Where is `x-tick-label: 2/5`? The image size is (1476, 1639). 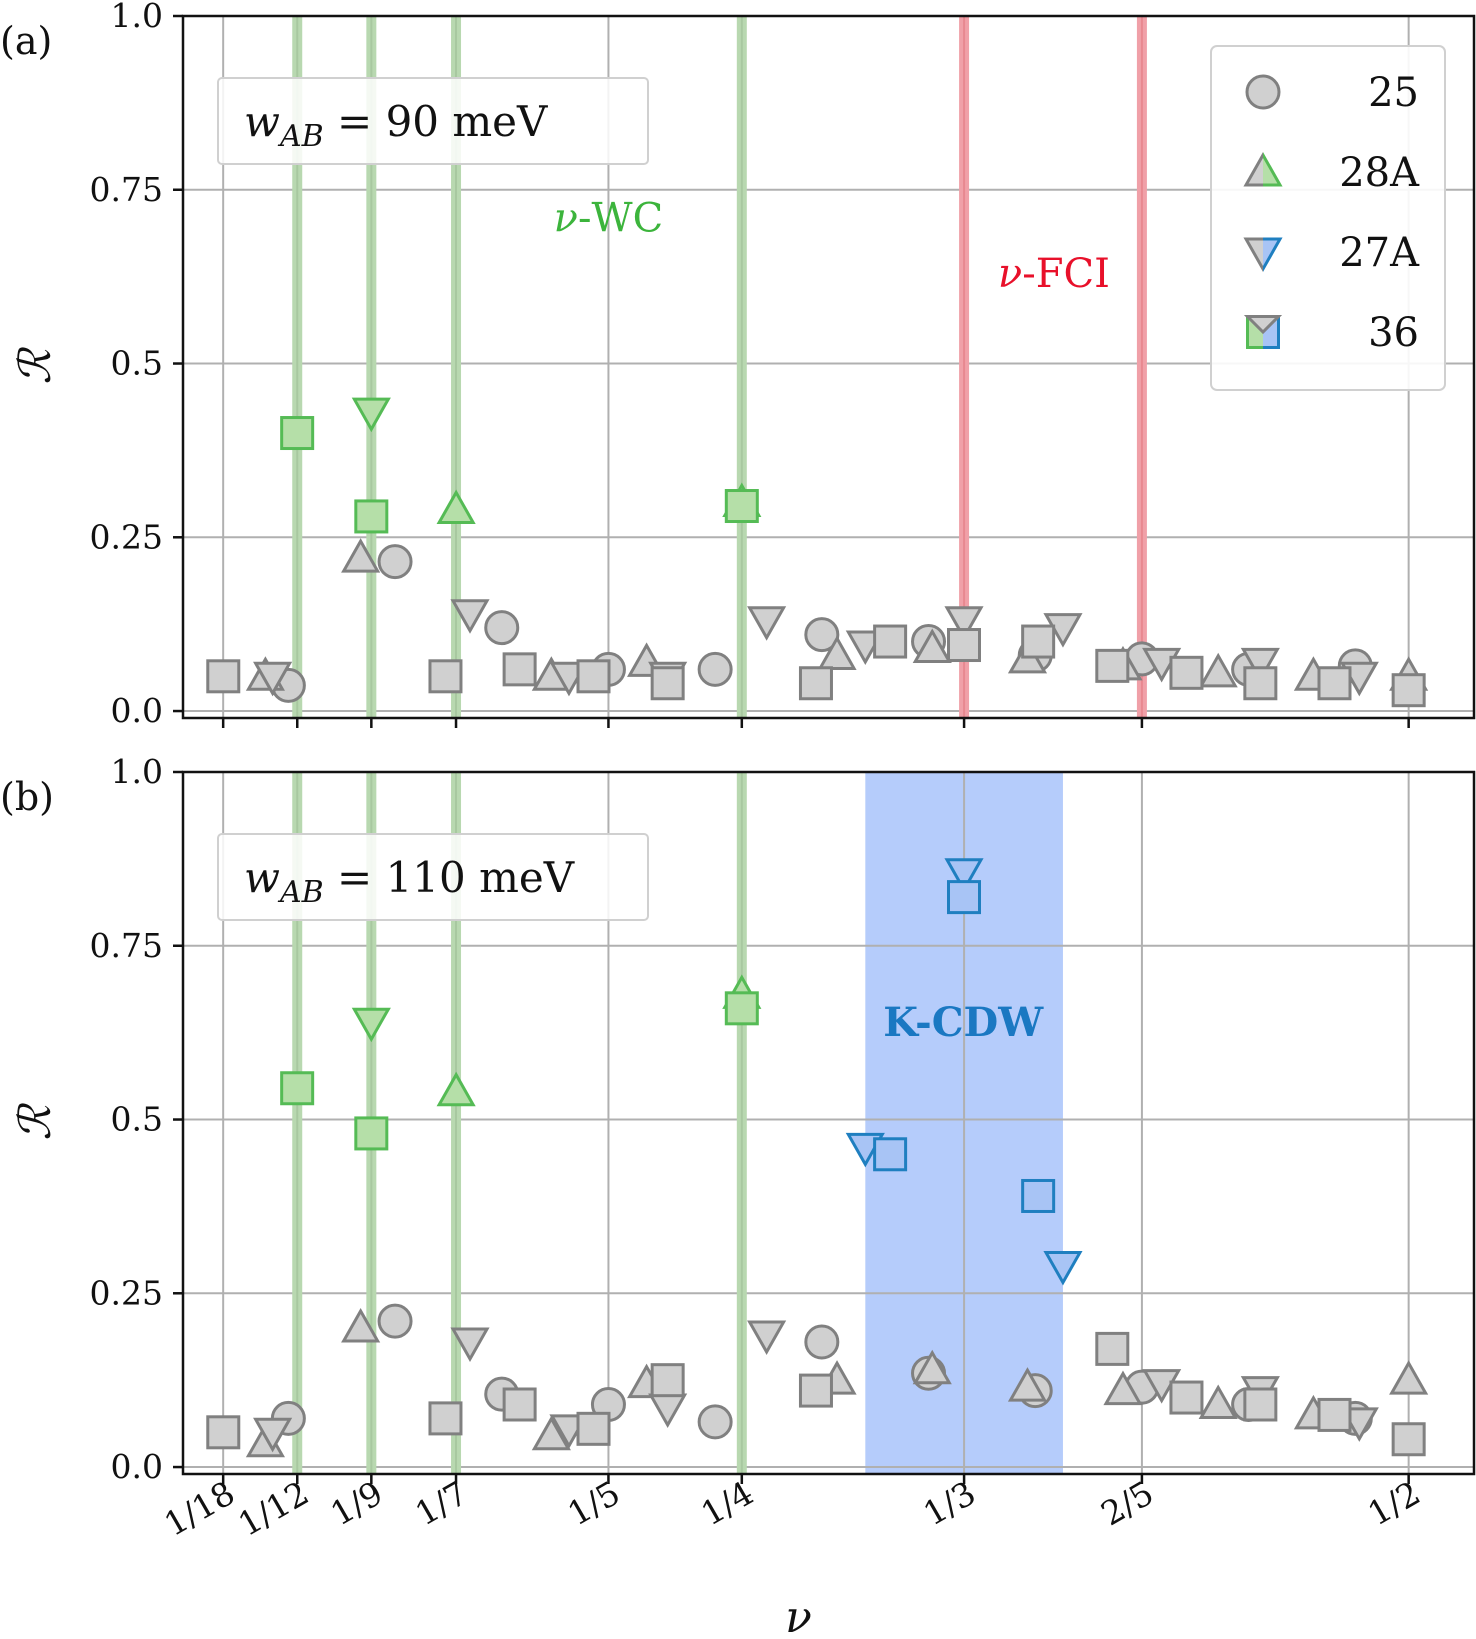 x-tick-label: 2/5 is located at coordinates (1126, 1503).